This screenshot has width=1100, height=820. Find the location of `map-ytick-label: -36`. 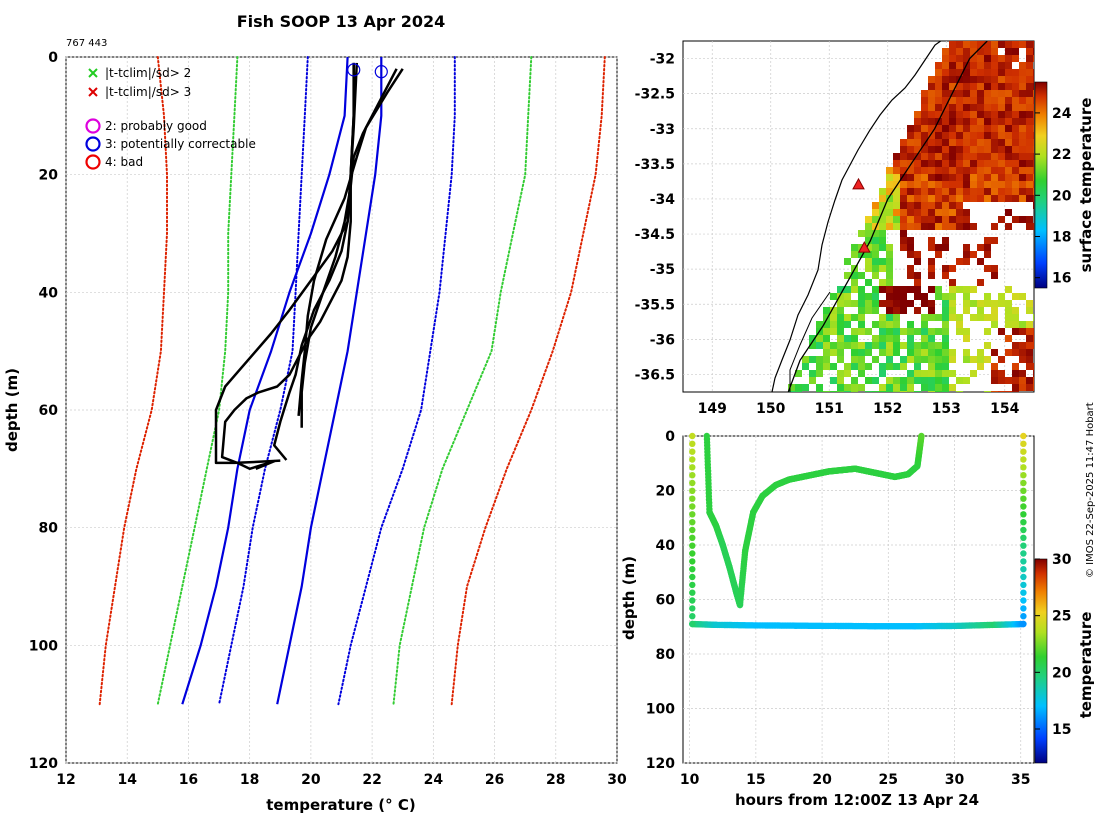

map-ytick-label: -36 is located at coordinates (662, 340).